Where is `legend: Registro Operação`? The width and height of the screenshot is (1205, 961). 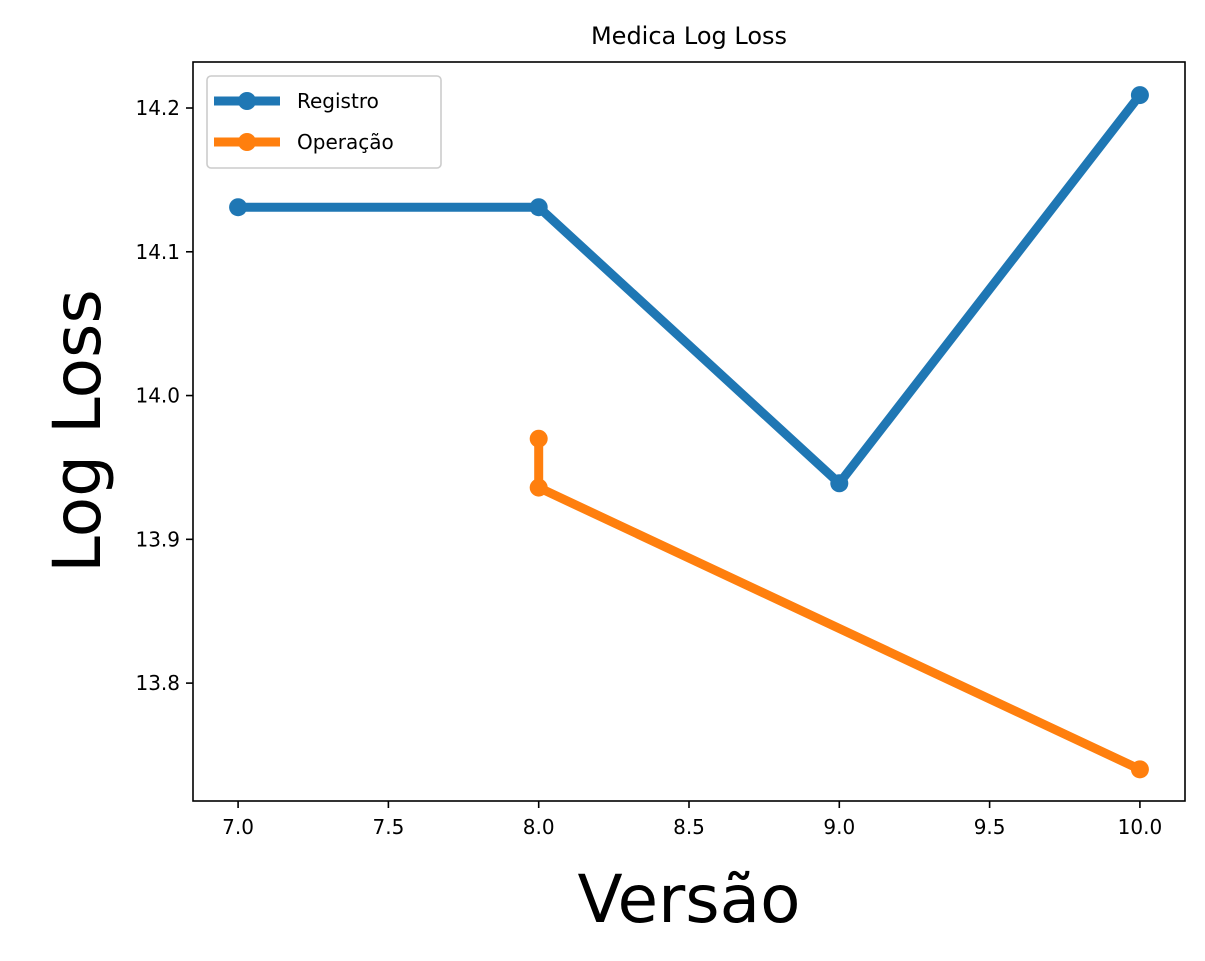
legend: Registro Operação is located at coordinates (324, 122).